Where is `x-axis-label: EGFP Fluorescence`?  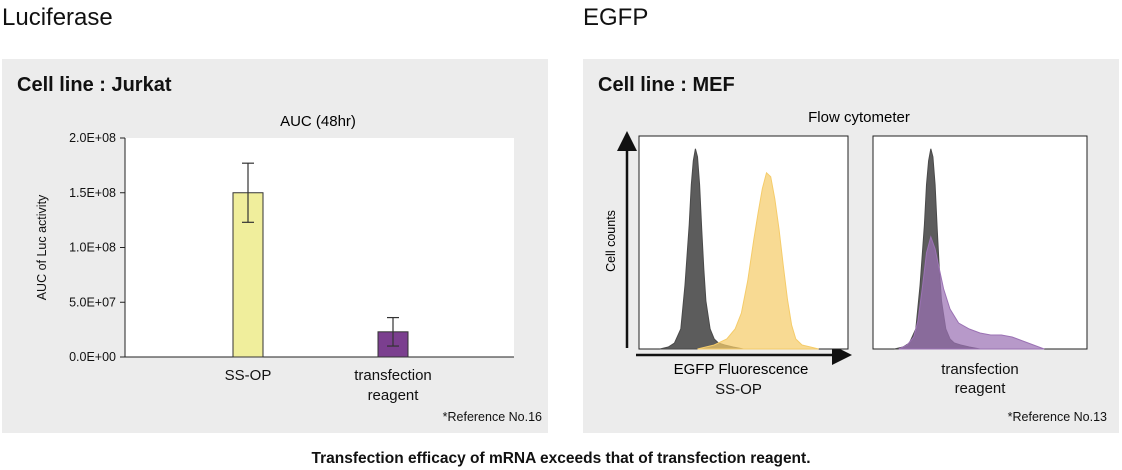 x-axis-label: EGFP Fluorescence is located at coordinates (741, 369).